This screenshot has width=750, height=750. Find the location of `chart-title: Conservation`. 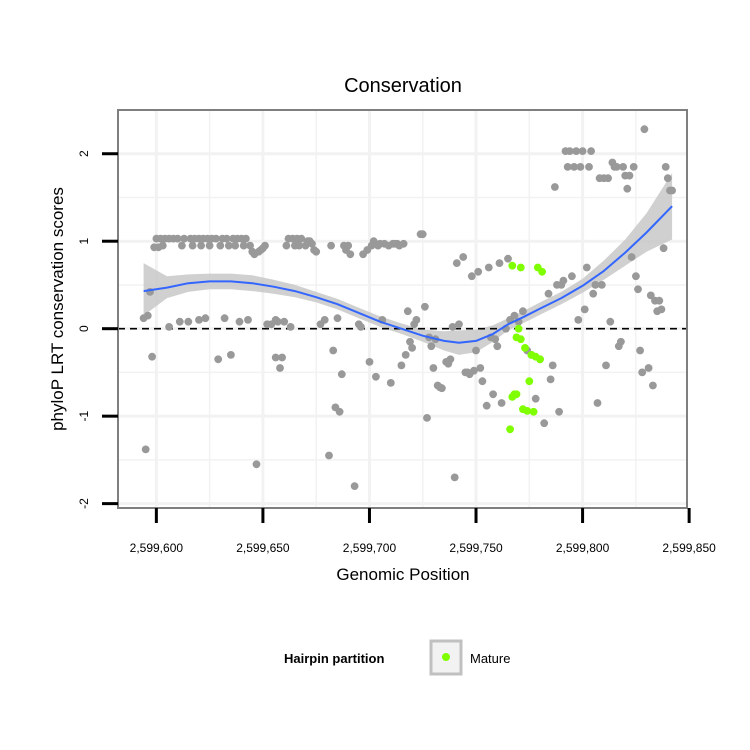

chart-title: Conservation is located at coordinates (403, 86).